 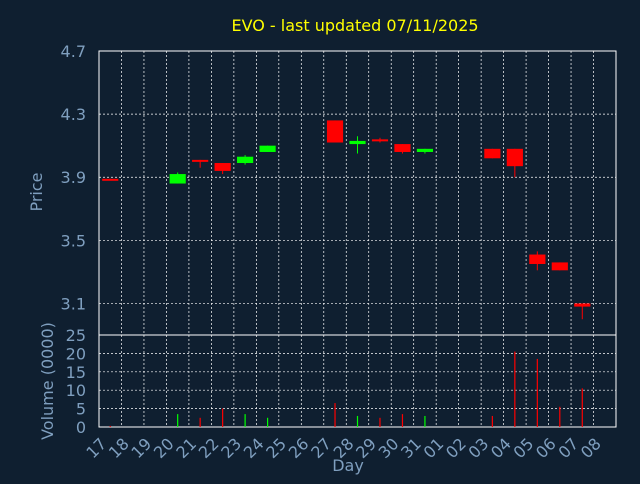 I want to click on x-tick-label: 08, so click(x=591, y=448).